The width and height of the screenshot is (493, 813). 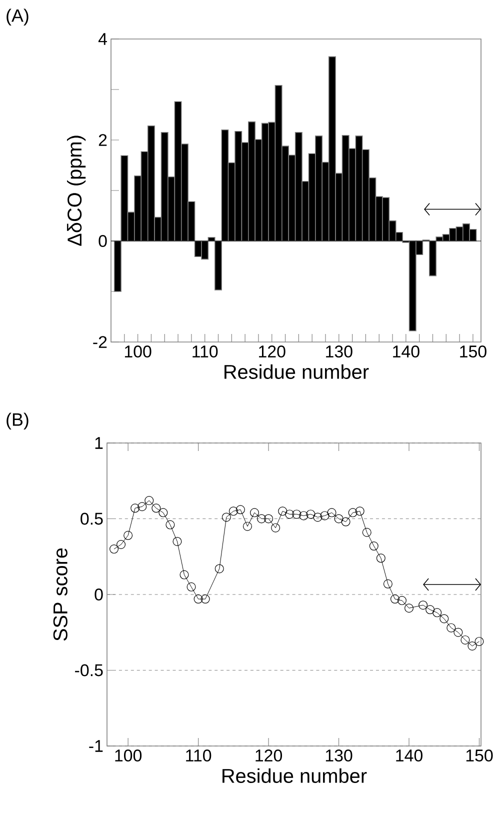 I want to click on y-tick-label: 0.5, so click(x=91, y=518).